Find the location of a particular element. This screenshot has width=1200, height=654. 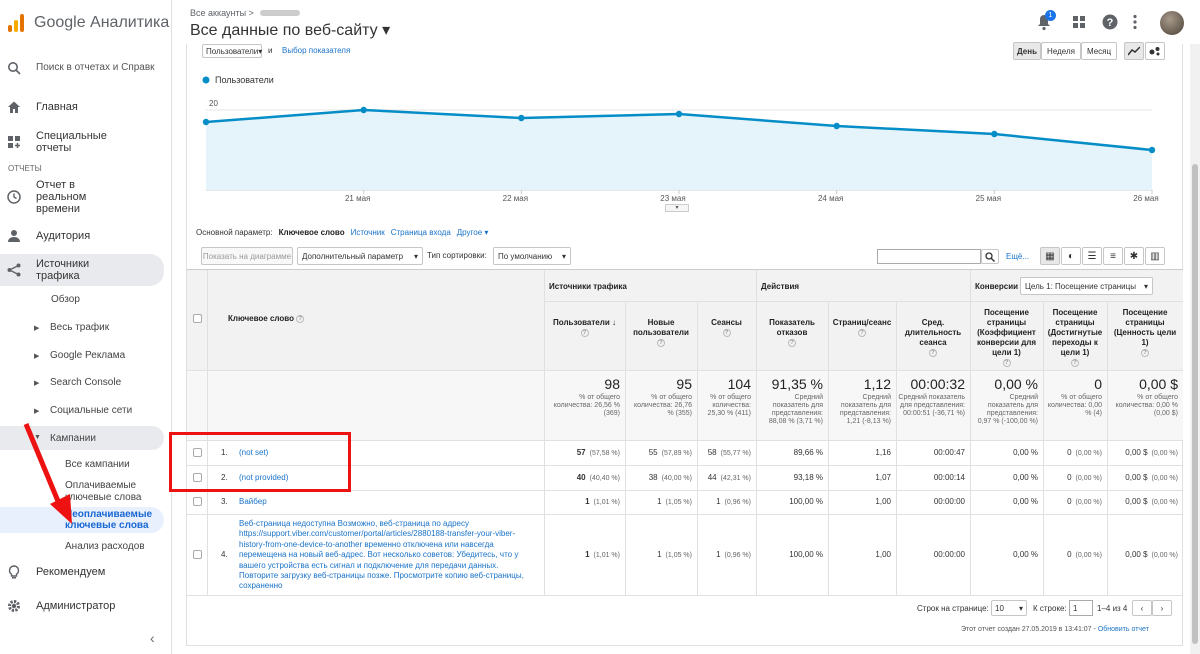

col-header-keyword: Ключевое слово ? is located at coordinates (266, 318).